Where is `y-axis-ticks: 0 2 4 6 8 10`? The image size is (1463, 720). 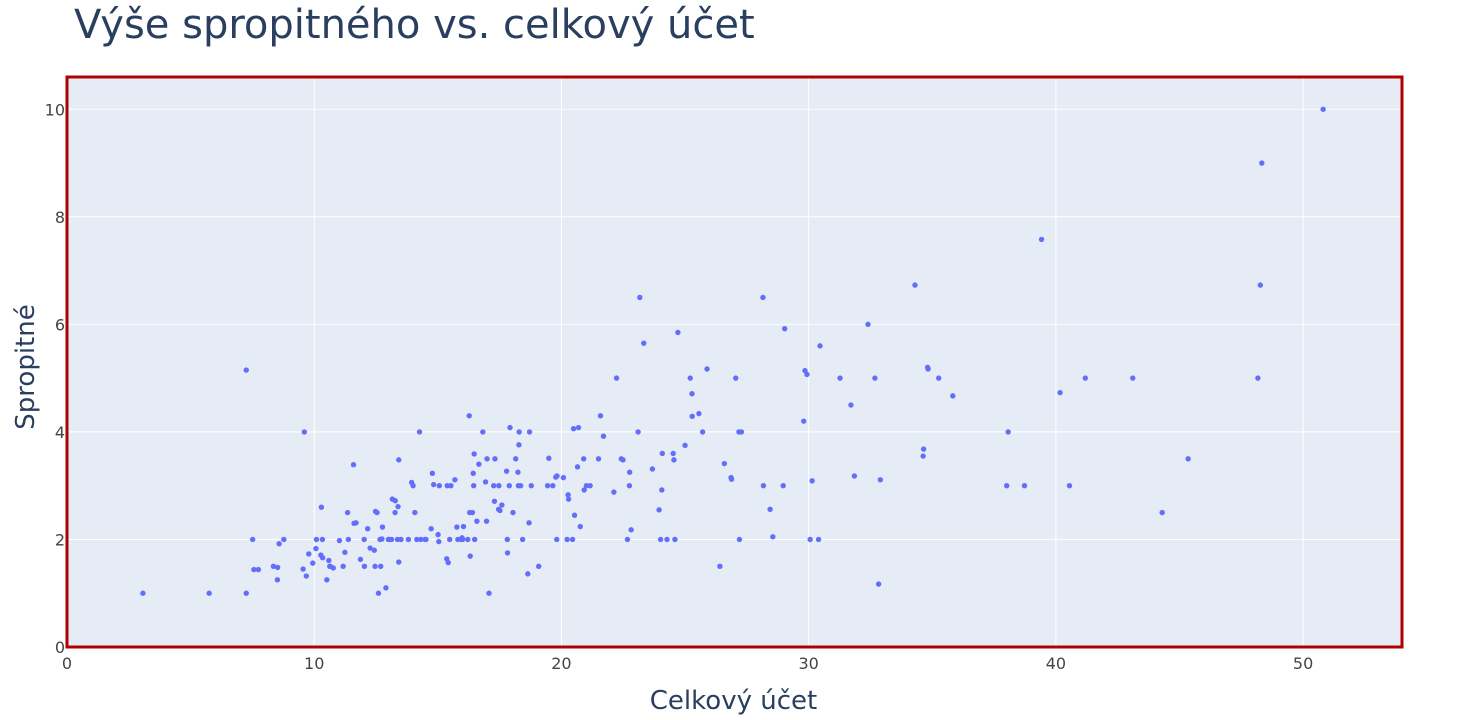 y-axis-ticks: 0 2 4 6 8 10 is located at coordinates (55, 378).